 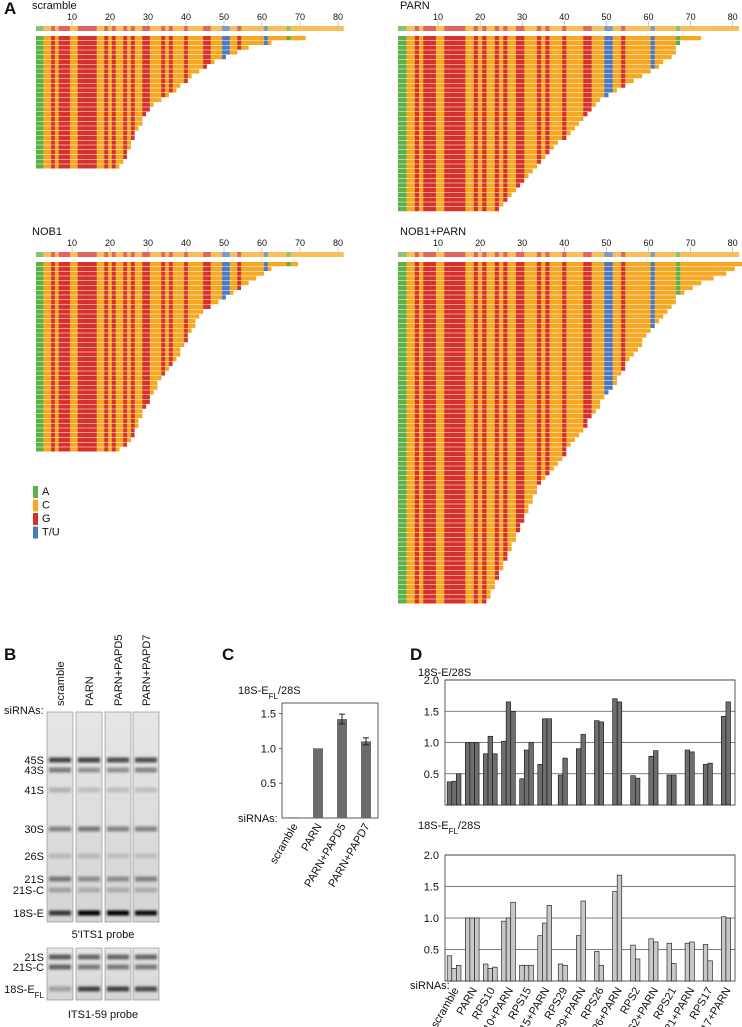 What do you see at coordinates (119, 670) in the screenshot?
I see `lane-label: PARN+PAPD5` at bounding box center [119, 670].